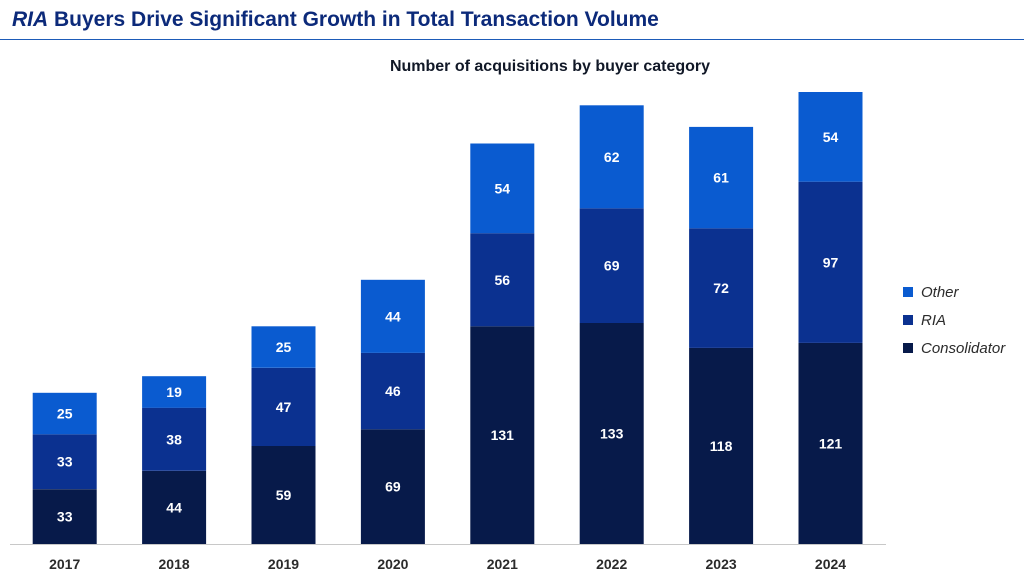 The height and width of the screenshot is (576, 1024). I want to click on data-label-ria-2022: 69, so click(612, 266).